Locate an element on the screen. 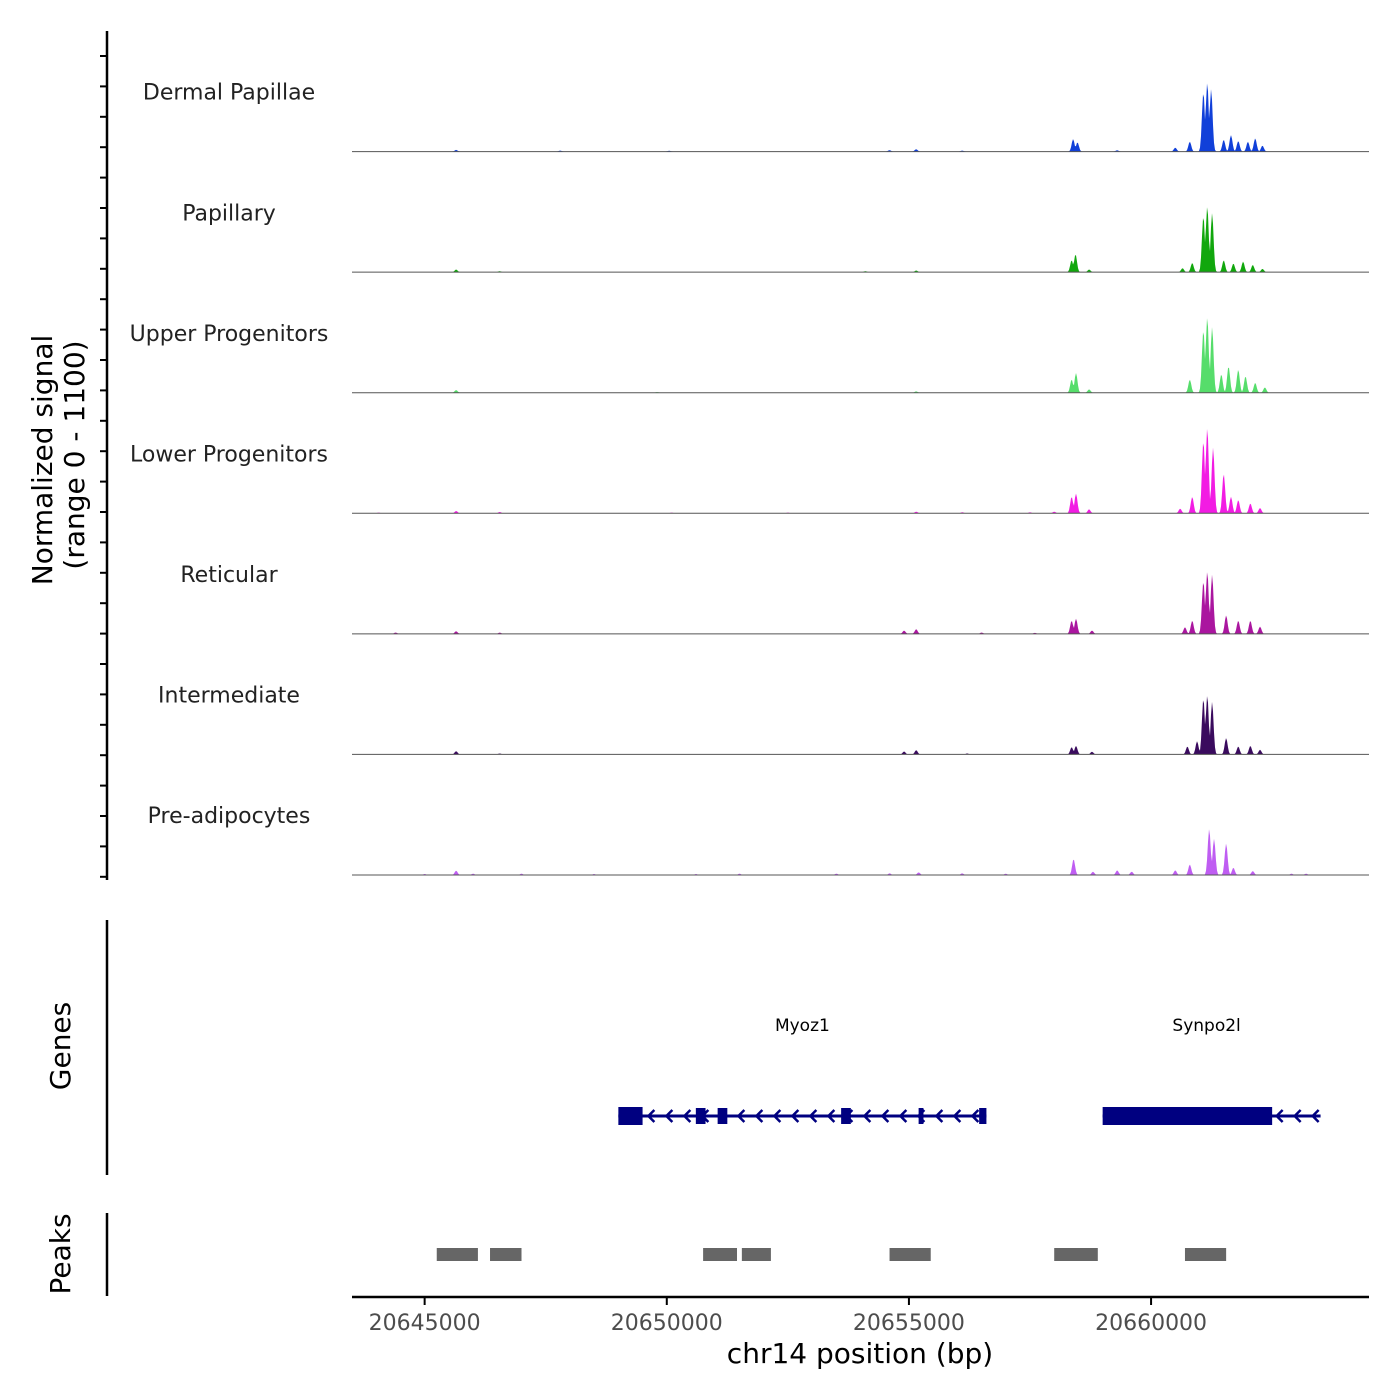 This screenshot has height=1400, width=1400. gene-name-label: Myoz1 is located at coordinates (802, 1026).